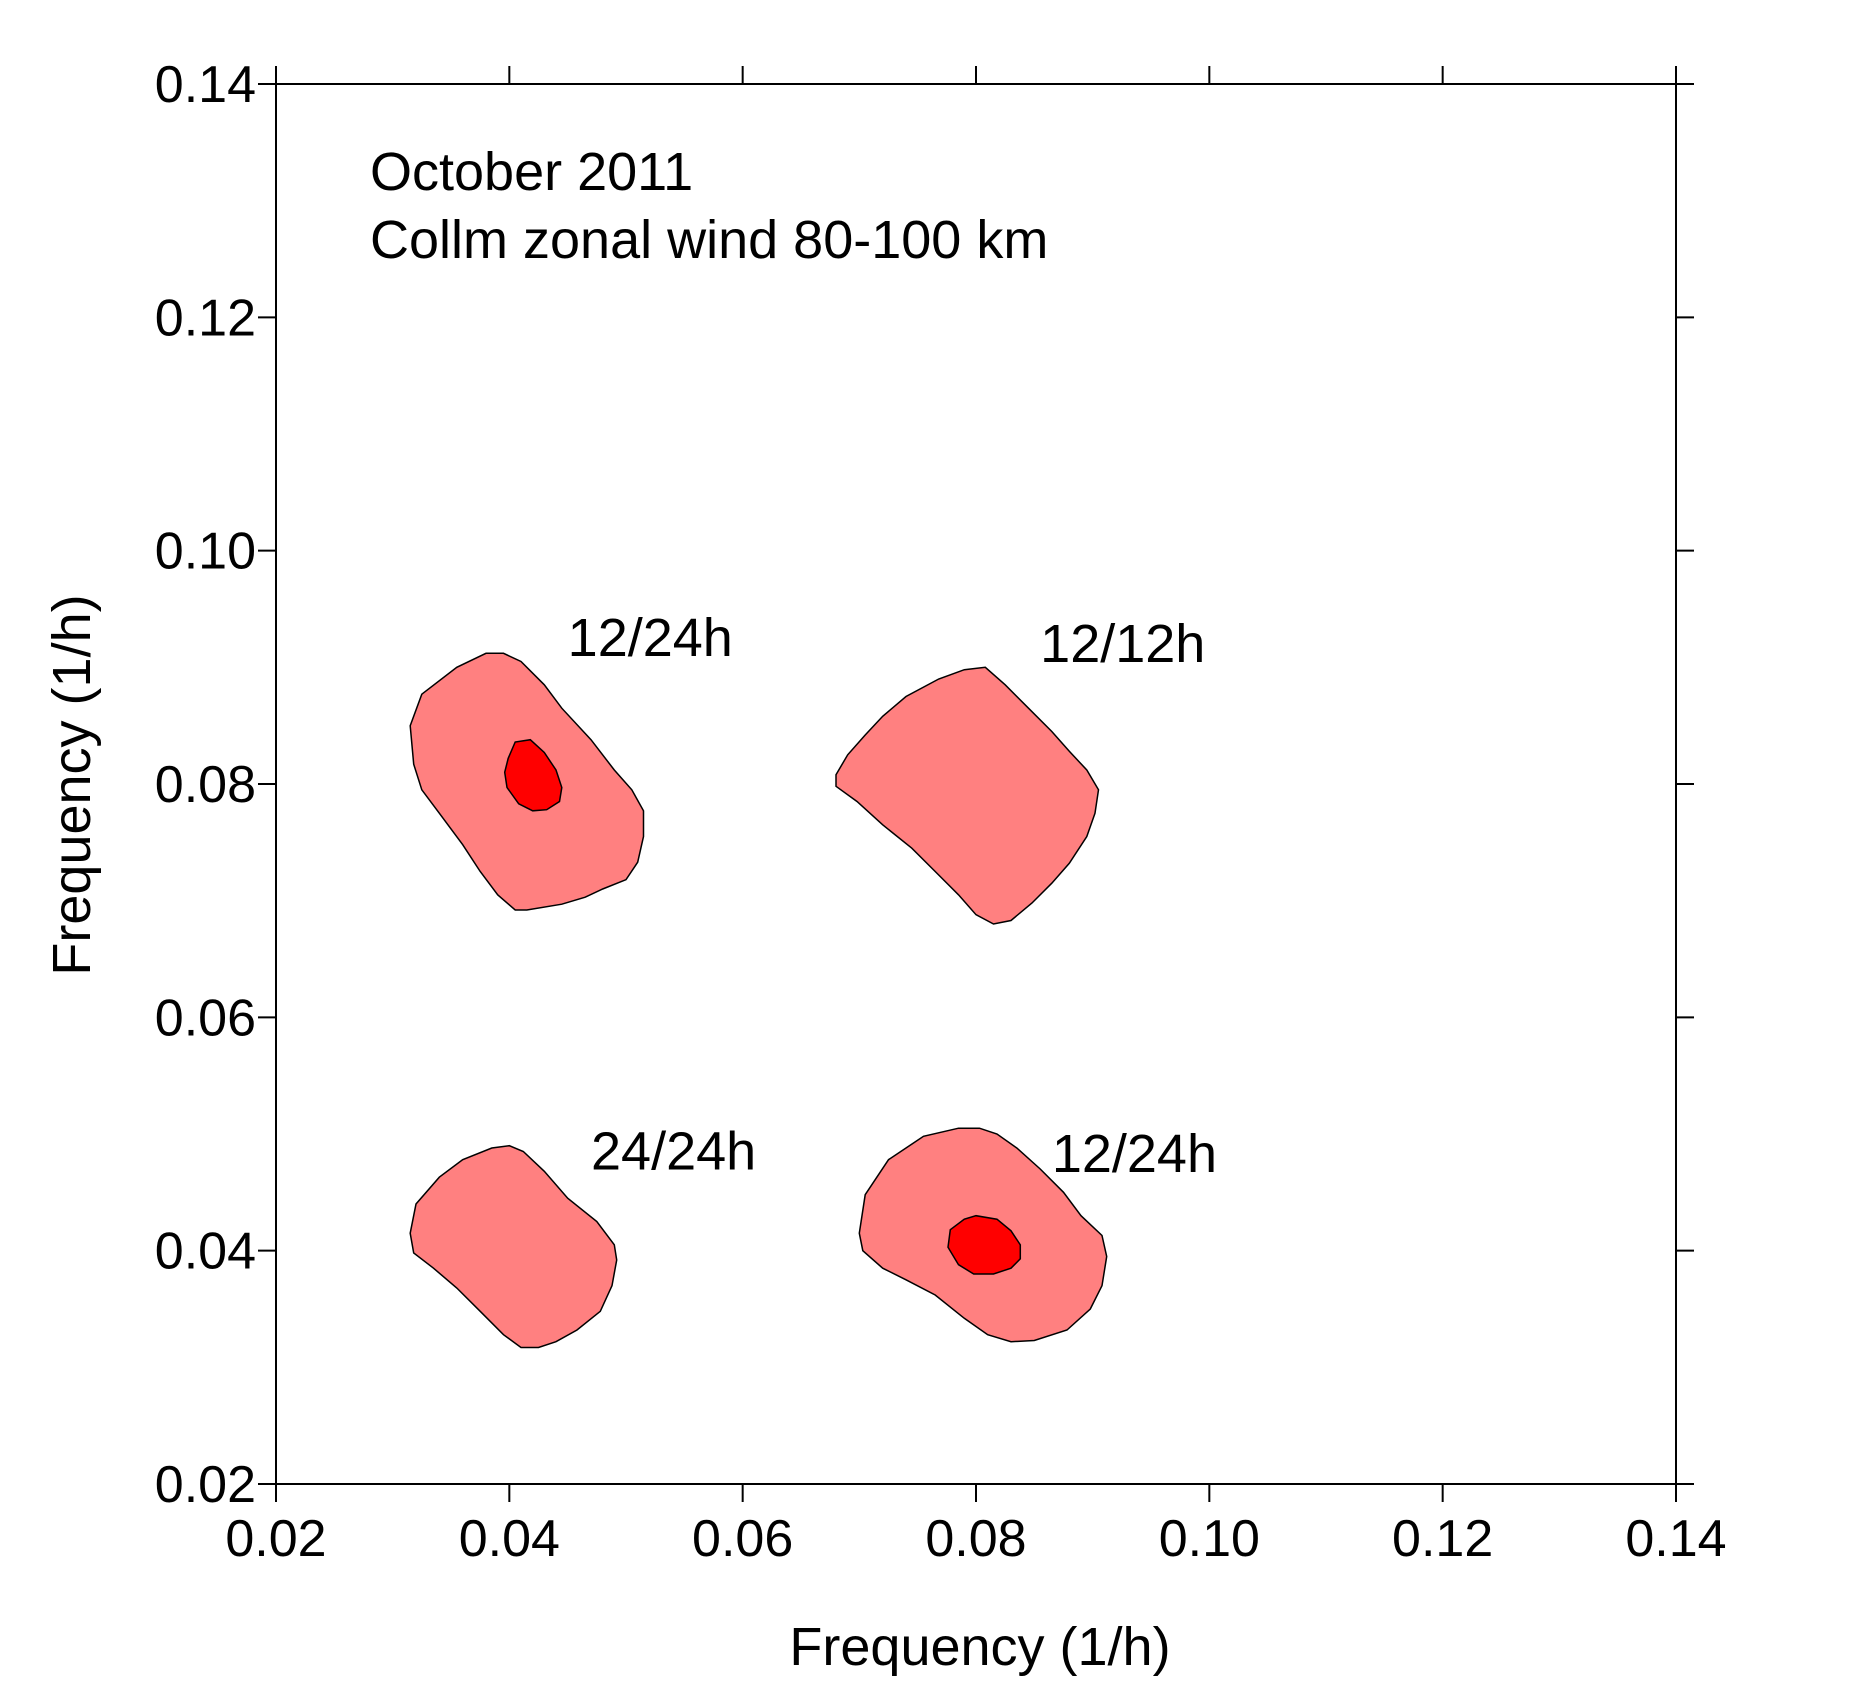  I want to click on x-tick-label: 0.08, so click(975, 1539).